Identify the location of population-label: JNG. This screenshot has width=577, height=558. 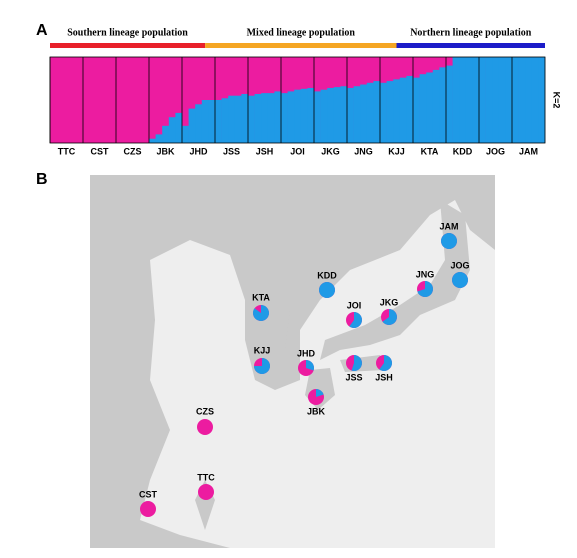
(363, 151).